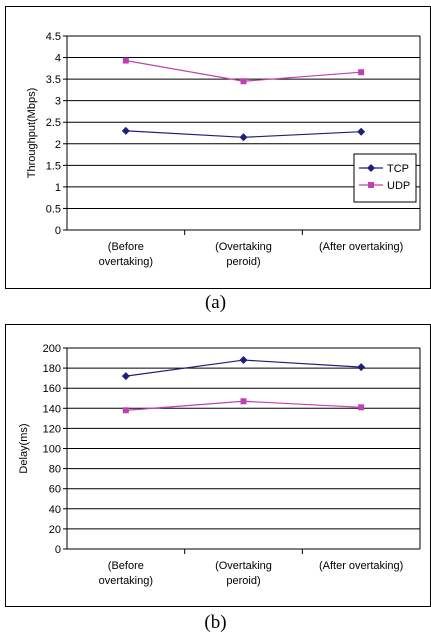  Describe the element at coordinates (215, 302) in the screenshot. I see `panel-label-a: (a)` at that location.